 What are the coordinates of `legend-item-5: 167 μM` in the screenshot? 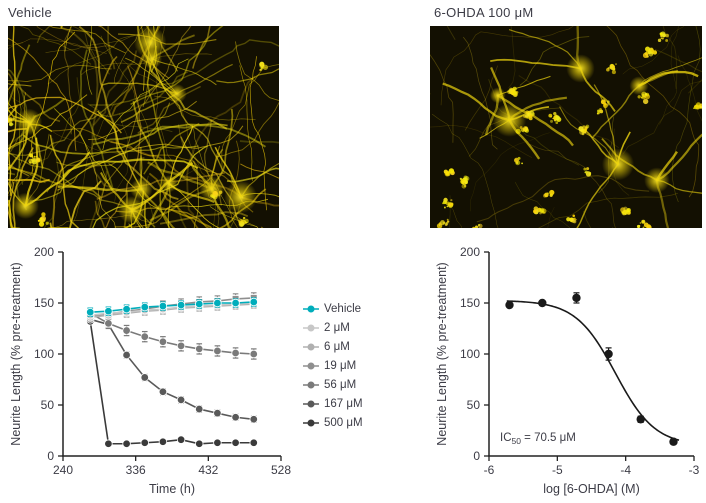 It's located at (333, 403).